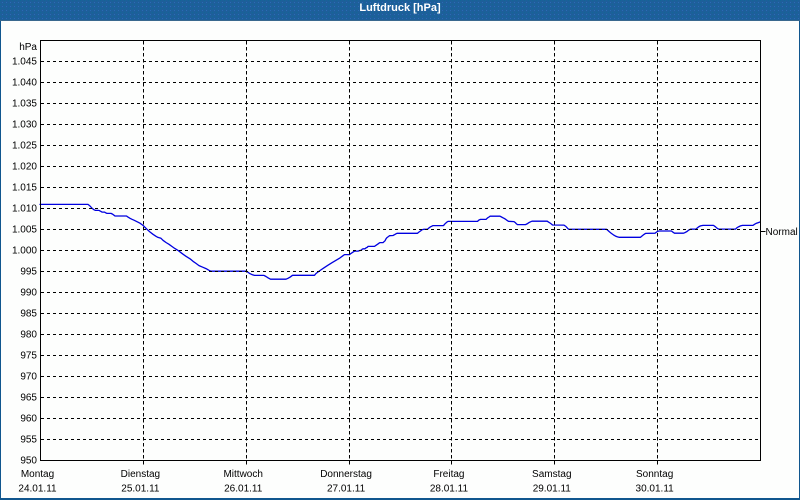 This screenshot has height=500, width=800. Describe the element at coordinates (24, 146) in the screenshot. I see `svg-text: 1.025` at that location.